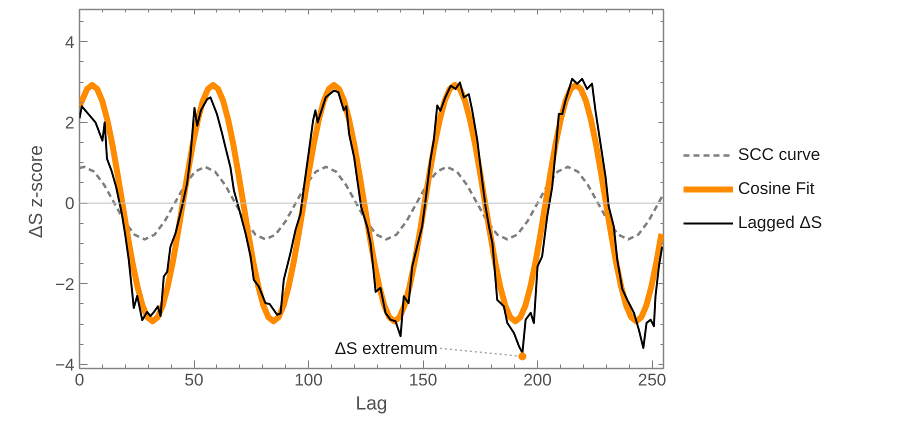 This screenshot has width=906, height=444. Describe the element at coordinates (70, 42) in the screenshot. I see `y-tick-label: 4` at that location.